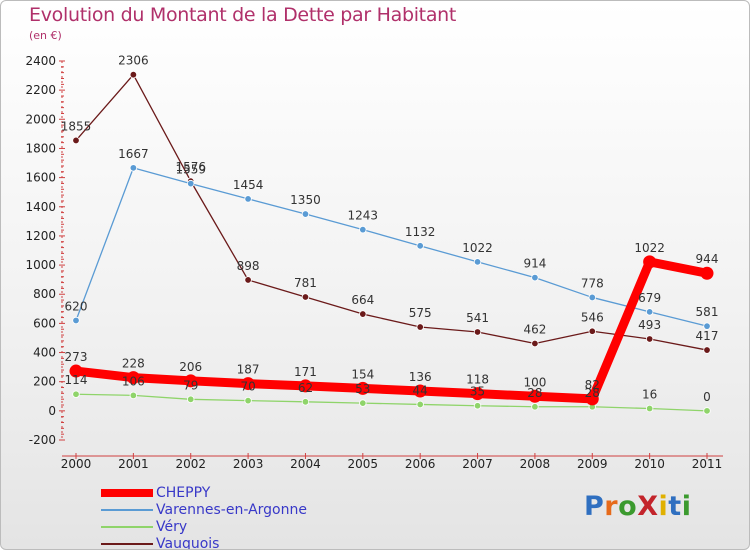  Describe the element at coordinates (44, 323) in the screenshot. I see `y-tick-label: 600` at that location.